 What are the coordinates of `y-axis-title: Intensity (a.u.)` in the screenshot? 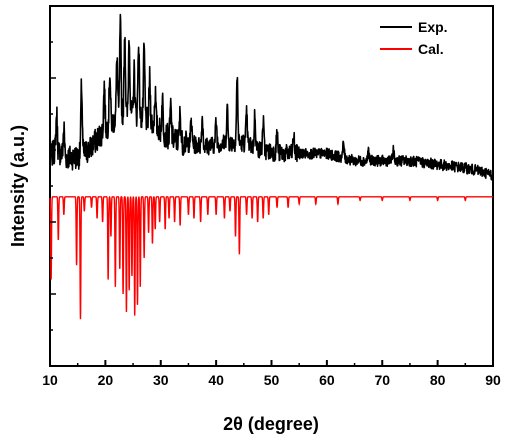 It's located at (18, 186).